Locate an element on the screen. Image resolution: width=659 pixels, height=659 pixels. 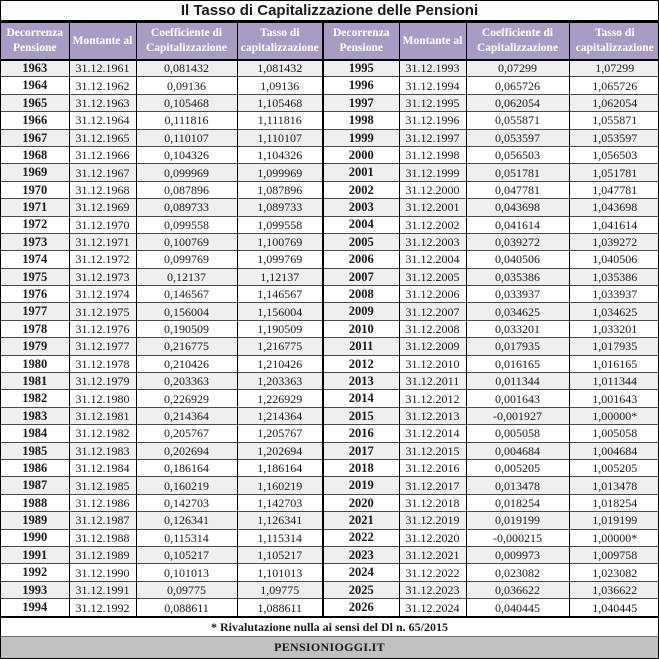
year-cell: 1963 is located at coordinates (35, 68).